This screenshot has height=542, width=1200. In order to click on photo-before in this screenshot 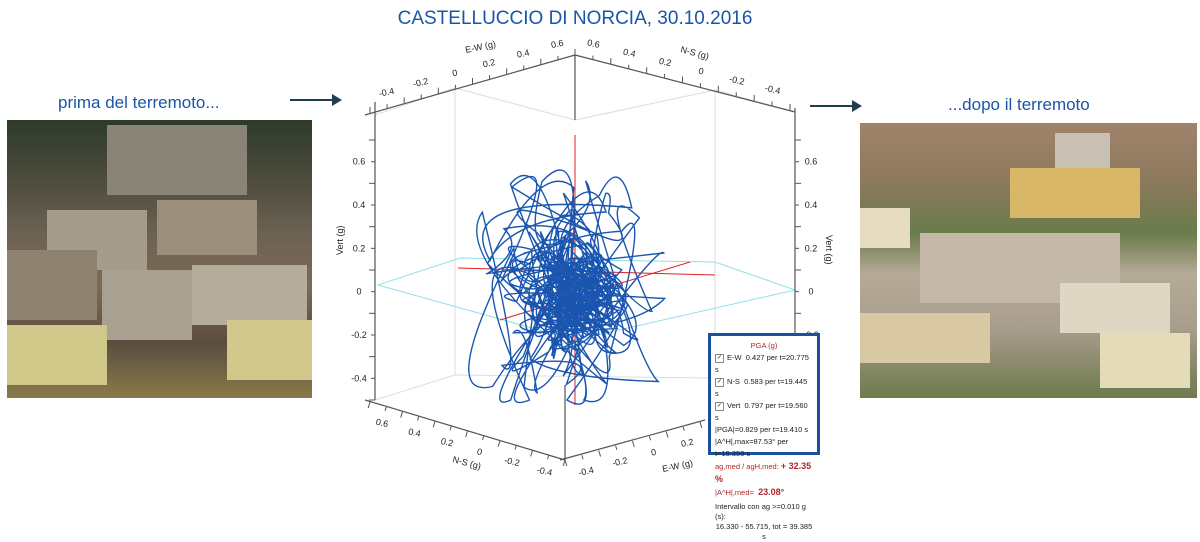, I will do `click(159, 259)`.